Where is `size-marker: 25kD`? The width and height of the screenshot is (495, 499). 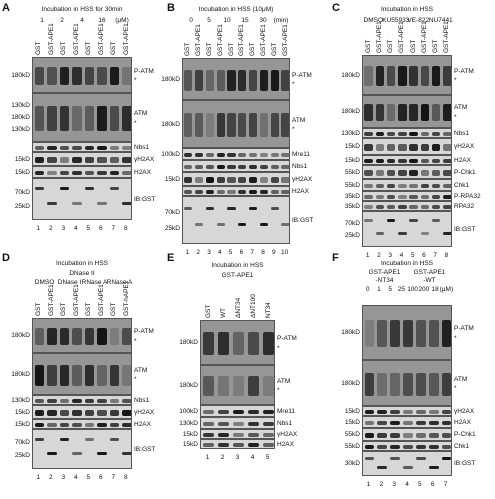
size-marker: 25kD is located at coordinates (352, 235).